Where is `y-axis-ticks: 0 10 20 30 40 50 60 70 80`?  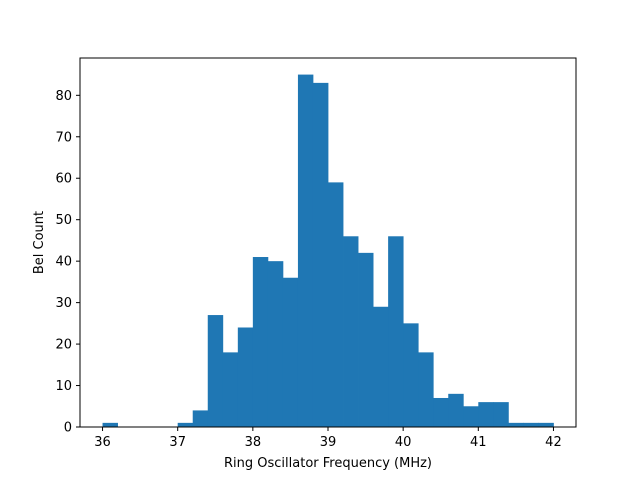
y-axis-ticks: 0 10 20 30 40 50 60 70 80 is located at coordinates (67, 262).